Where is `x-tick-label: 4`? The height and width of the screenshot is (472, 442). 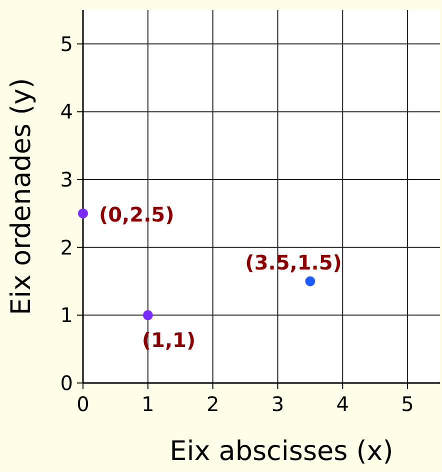
x-tick-label: 4 is located at coordinates (343, 404).